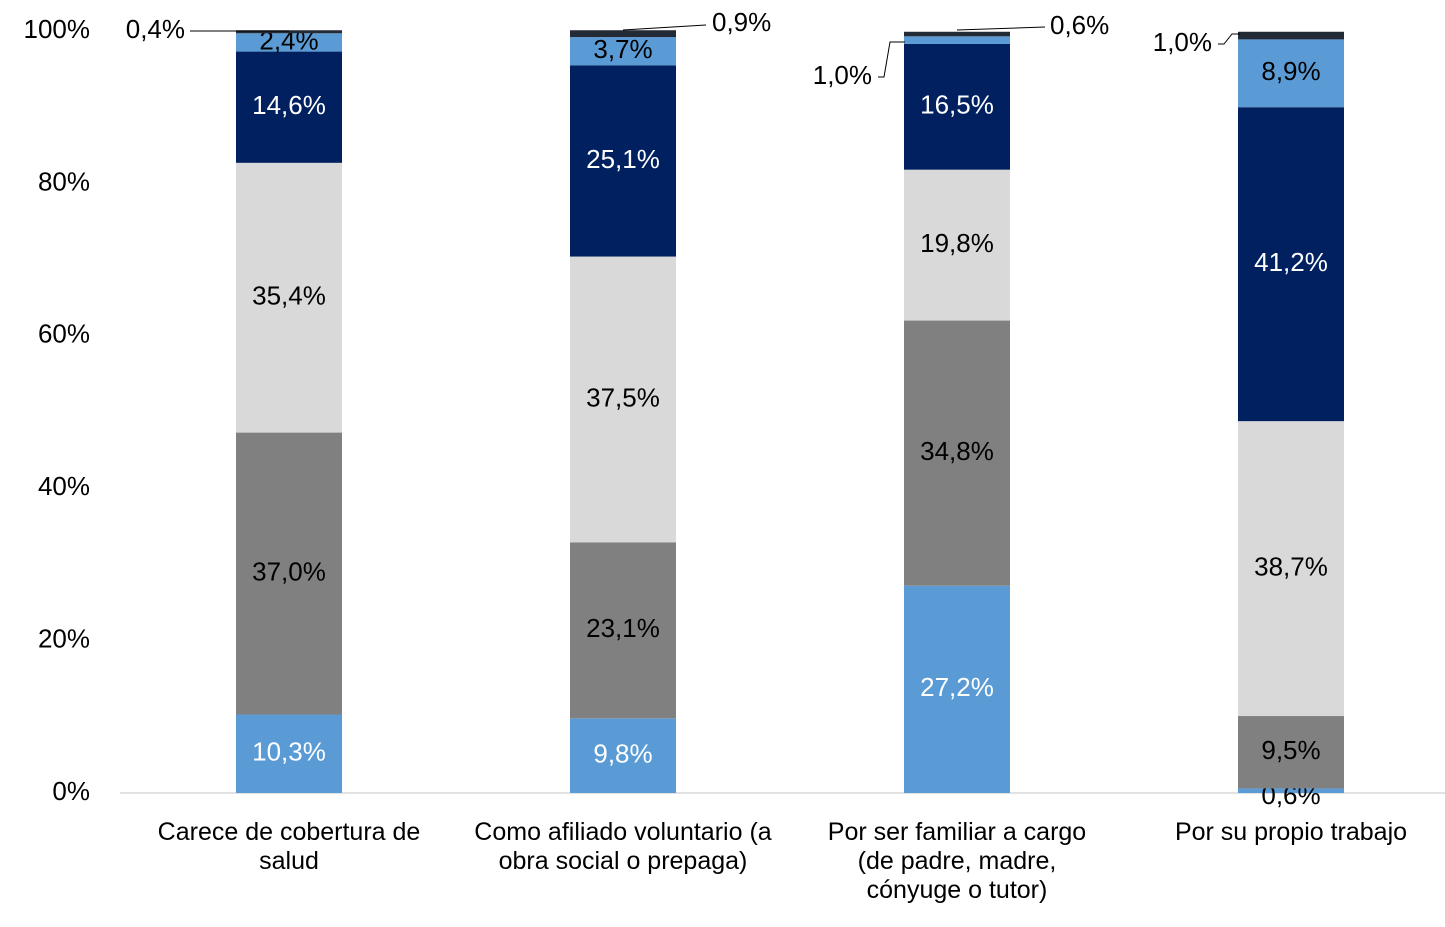 The image size is (1445, 927). What do you see at coordinates (64, 638) in the screenshot?
I see `y-tick-label: 20%` at bounding box center [64, 638].